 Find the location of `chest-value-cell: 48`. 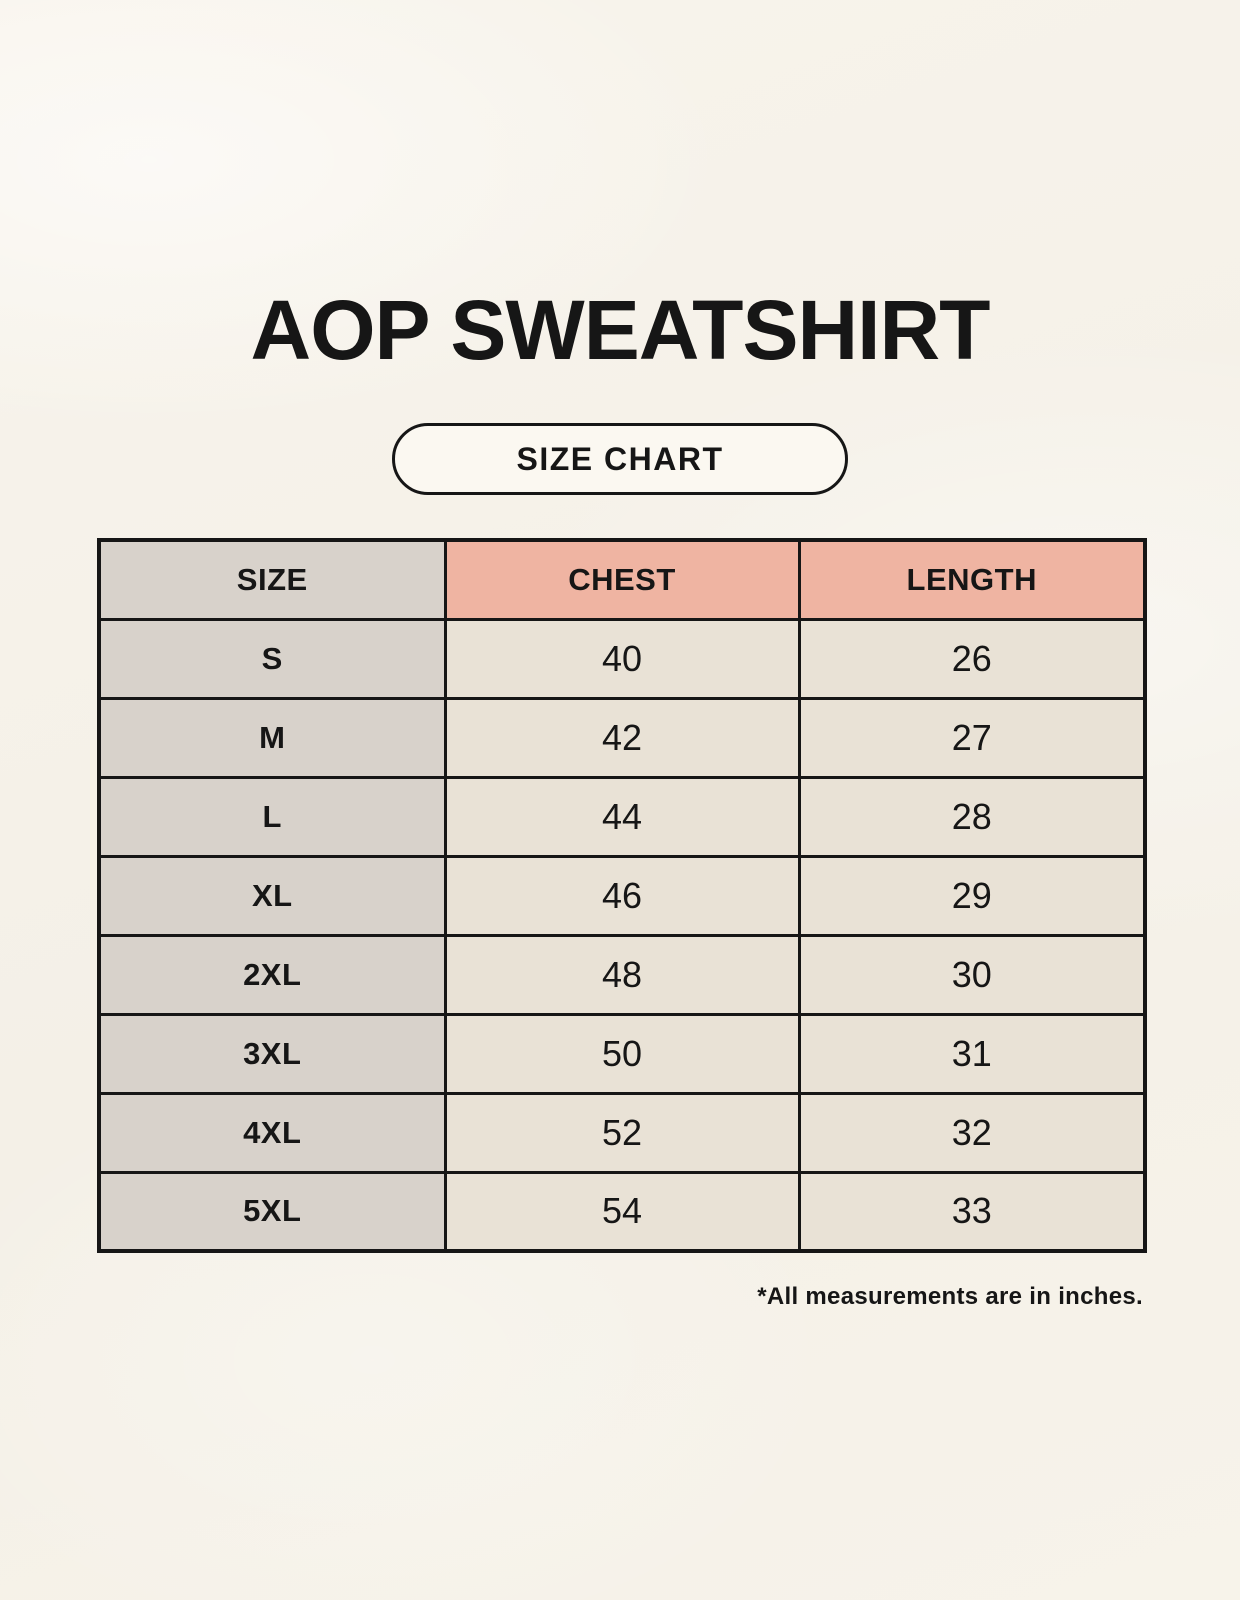

chest-value-cell: 48 is located at coordinates (622, 974).